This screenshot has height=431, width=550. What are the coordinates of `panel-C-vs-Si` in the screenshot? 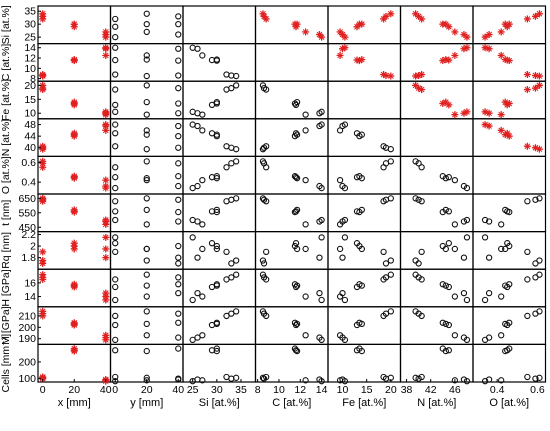 It's located at (219, 62).